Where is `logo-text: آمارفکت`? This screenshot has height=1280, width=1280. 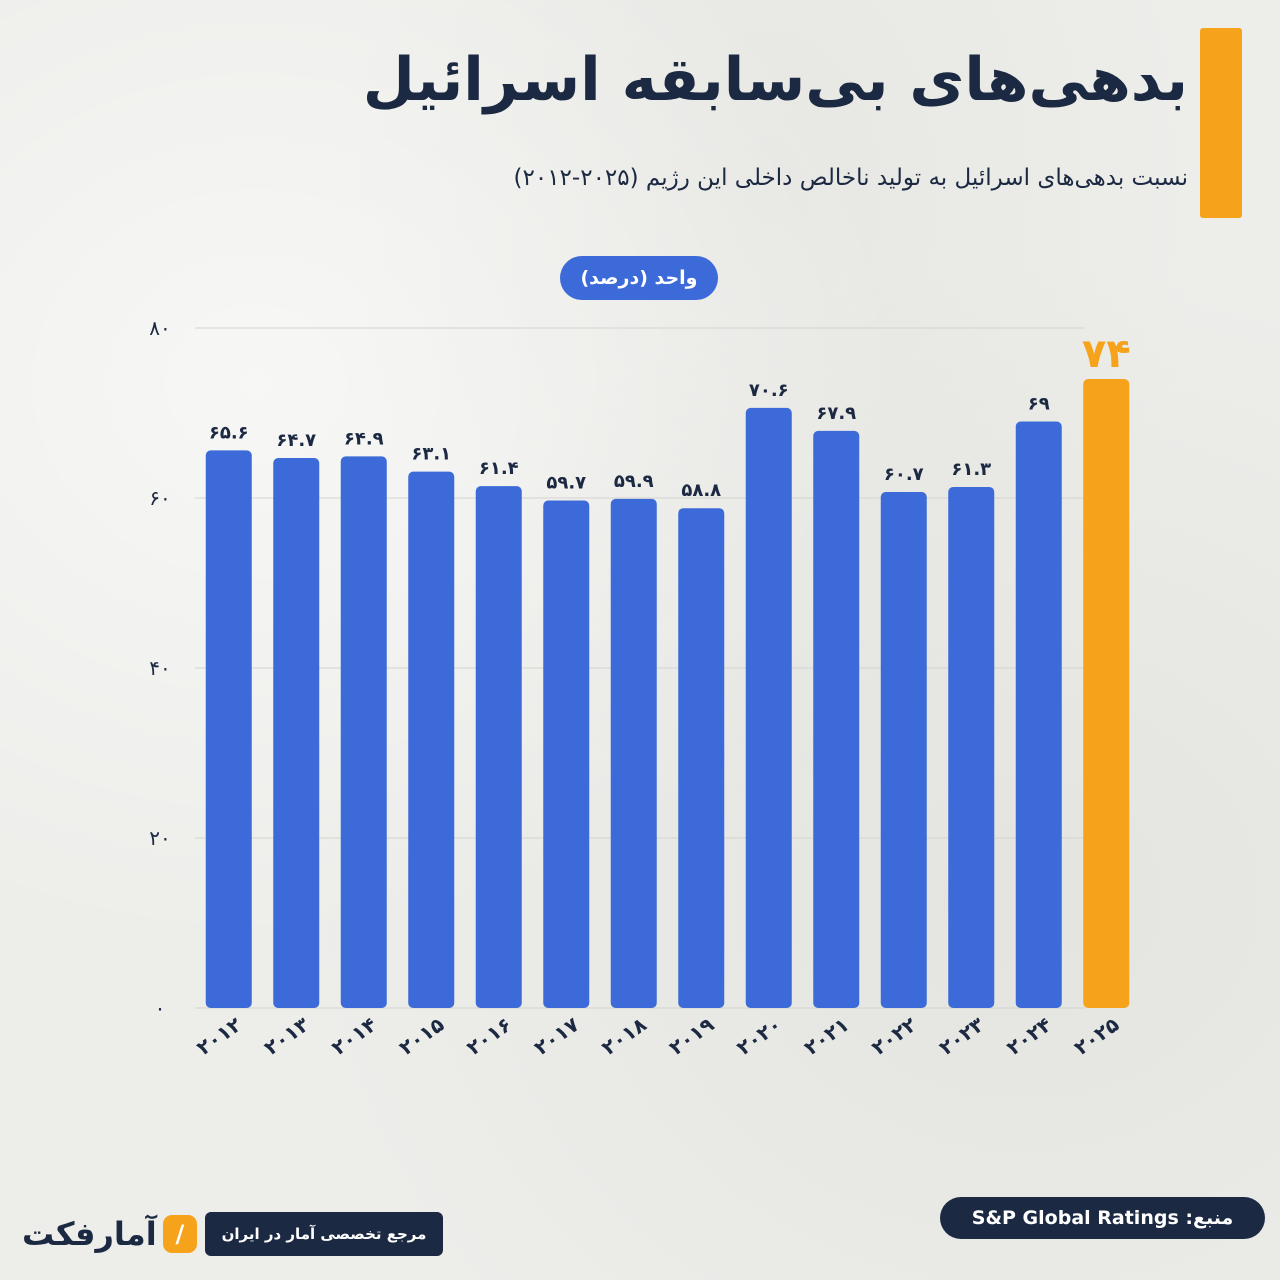
logo-text: آمارفکت is located at coordinates (89, 1234).